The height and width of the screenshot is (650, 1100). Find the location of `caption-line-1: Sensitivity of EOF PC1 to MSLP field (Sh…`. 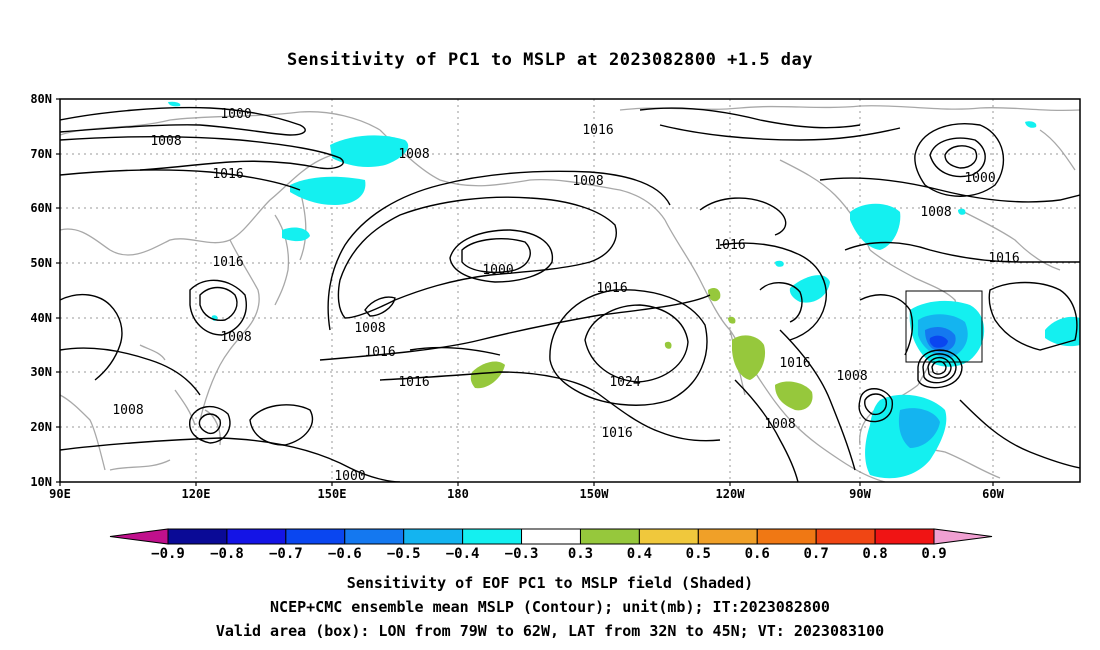

caption-line-1: Sensitivity of EOF PC1 to MSLP field (Sh… is located at coordinates (550, 583).